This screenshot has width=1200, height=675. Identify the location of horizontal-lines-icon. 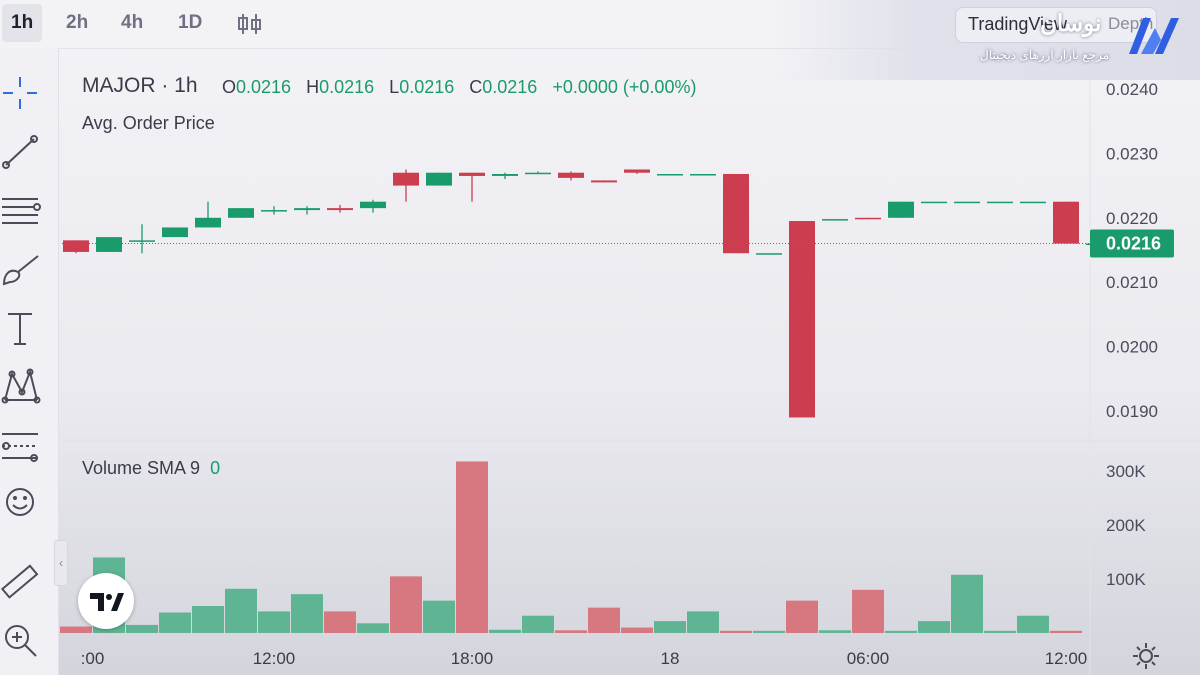
(21, 212).